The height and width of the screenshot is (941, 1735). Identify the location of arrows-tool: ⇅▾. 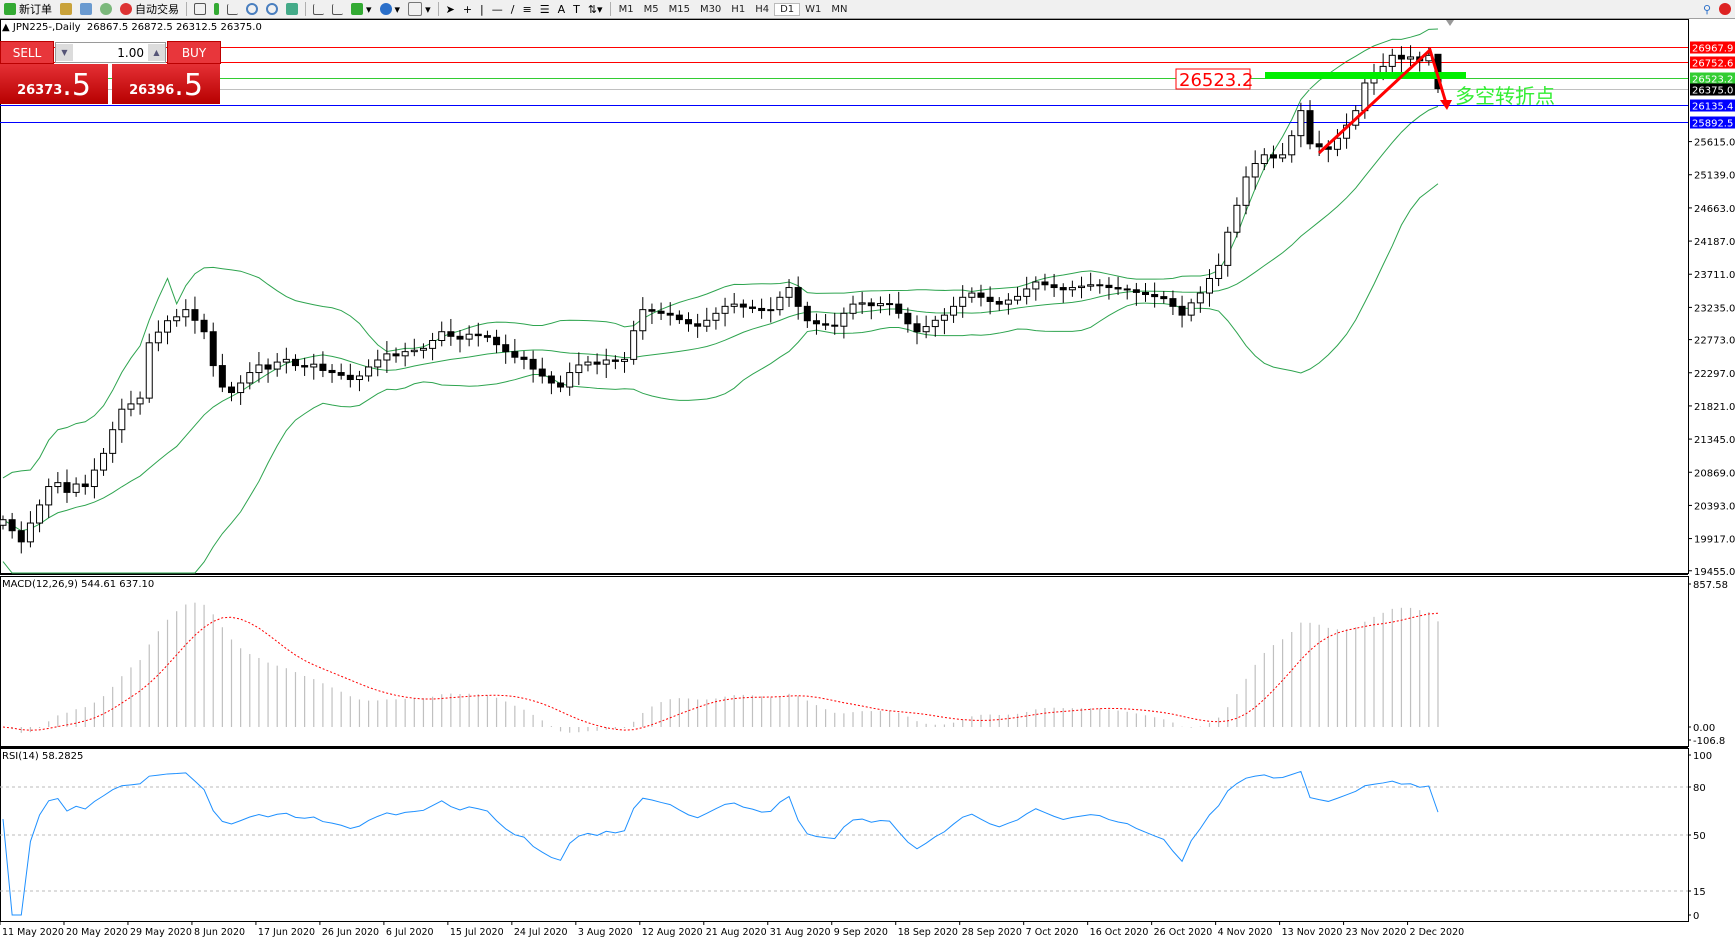
(595, 9).